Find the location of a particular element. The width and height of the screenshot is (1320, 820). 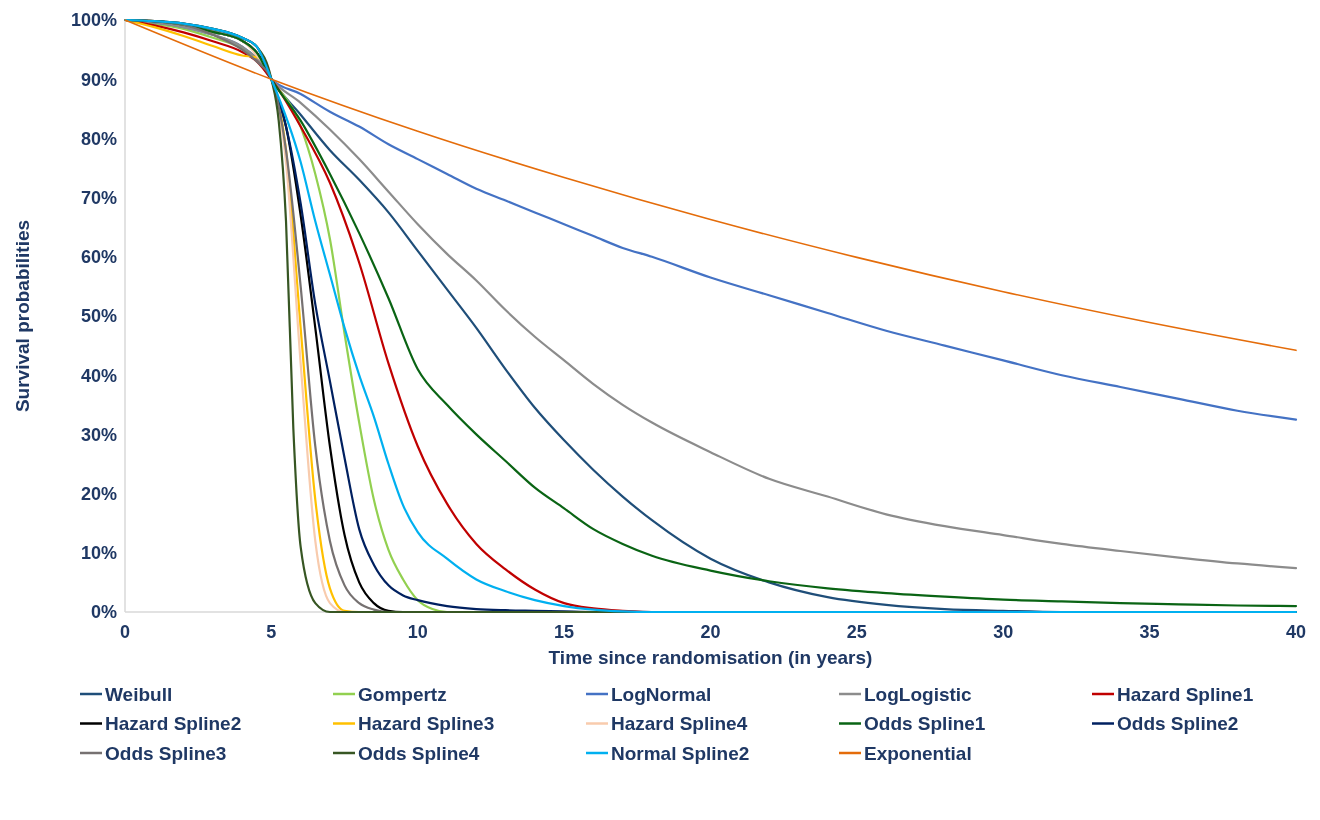

y-tick-label: 100% is located at coordinates (93, 20).